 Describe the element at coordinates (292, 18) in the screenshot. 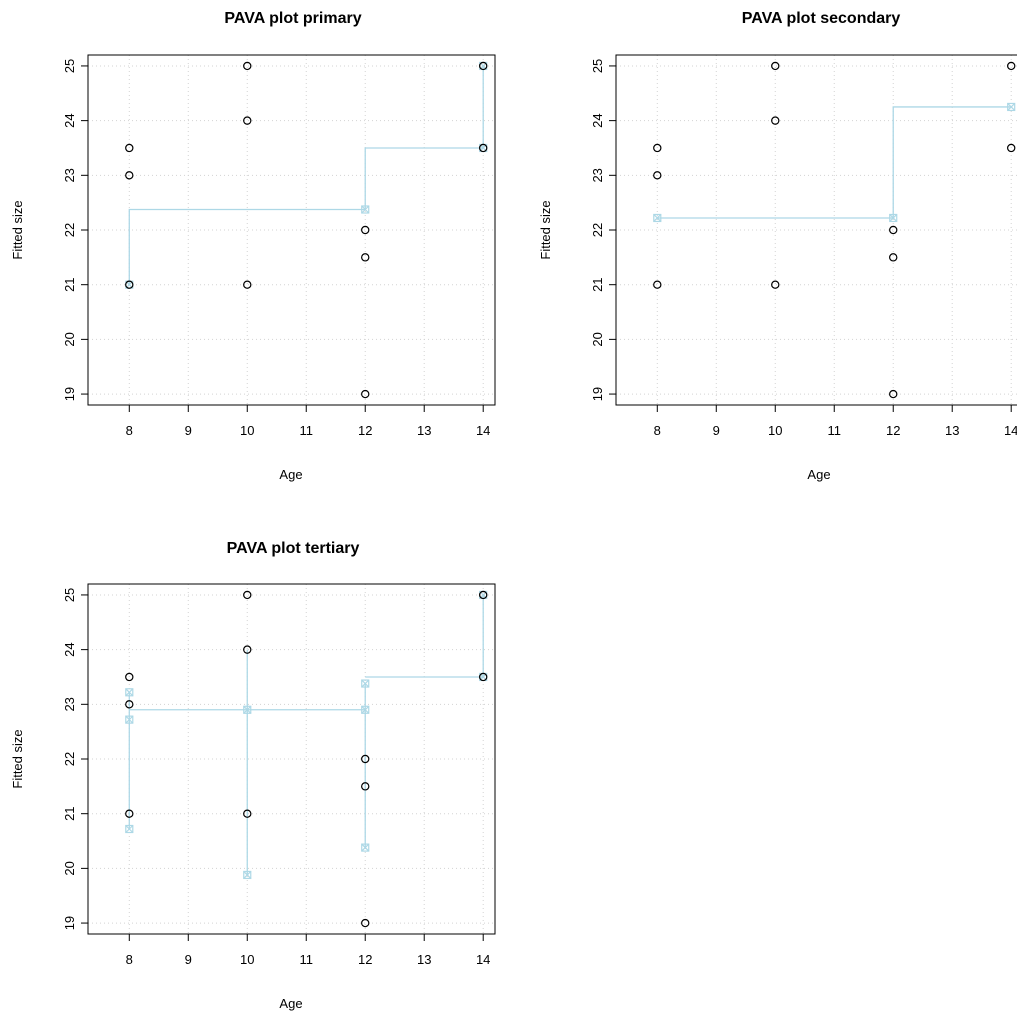

I see `panel-title: PAVA plot primary` at that location.